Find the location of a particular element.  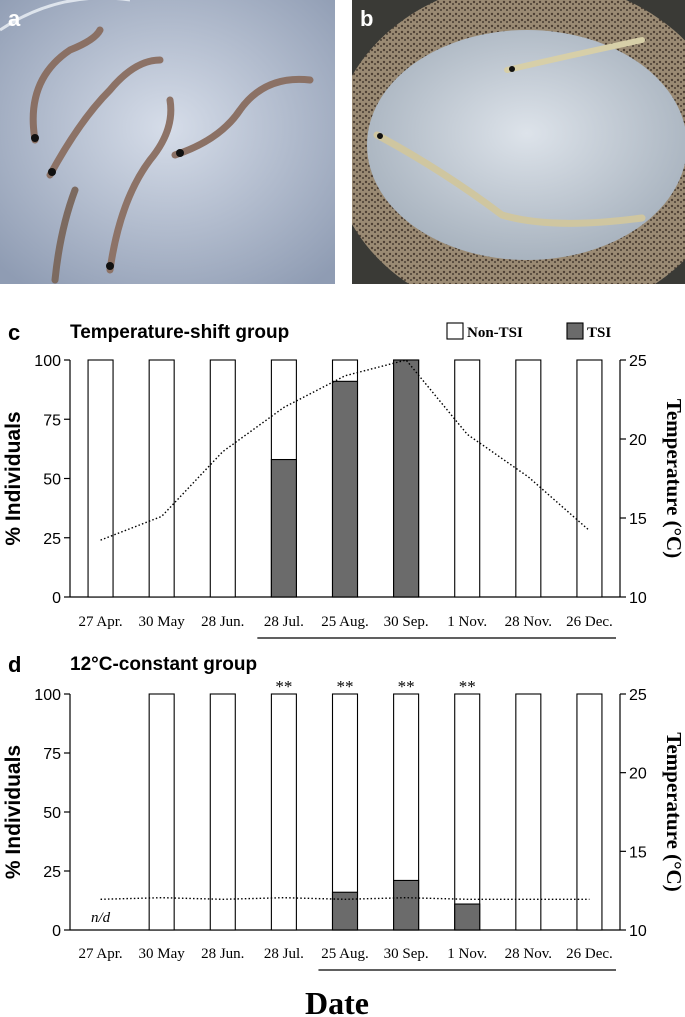

y-tick-label-d: 75 is located at coordinates (52, 754).